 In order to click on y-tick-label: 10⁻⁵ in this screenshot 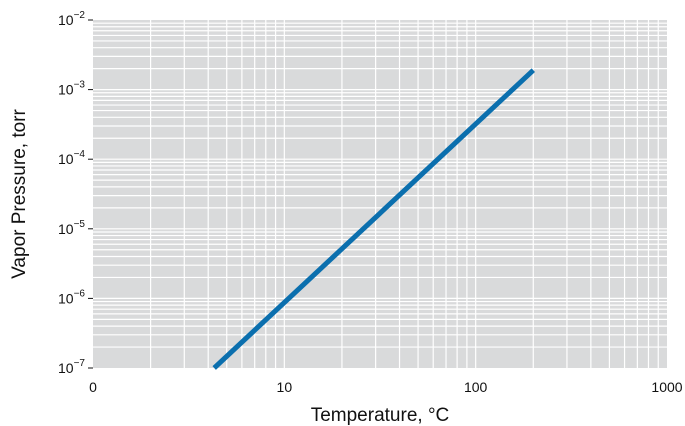, I will do `click(71, 228)`.